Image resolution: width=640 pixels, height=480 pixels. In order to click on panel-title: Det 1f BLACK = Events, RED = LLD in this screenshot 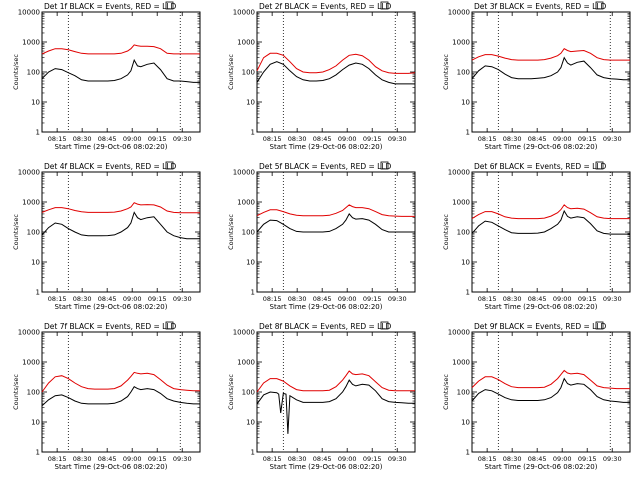, I will do `click(110, 6)`.